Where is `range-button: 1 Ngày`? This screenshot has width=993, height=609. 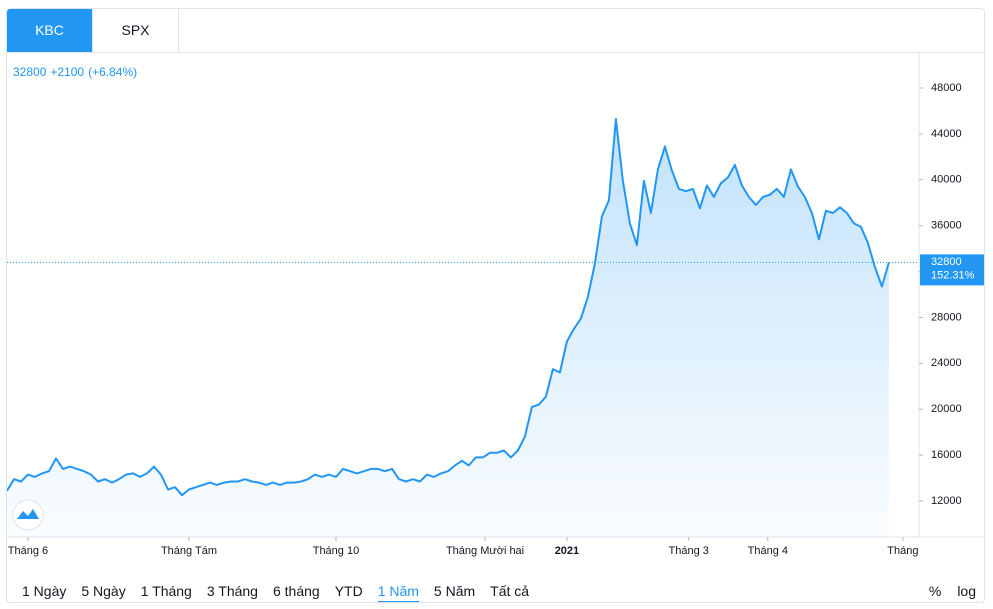 range-button: 1 Ngày is located at coordinates (44, 591).